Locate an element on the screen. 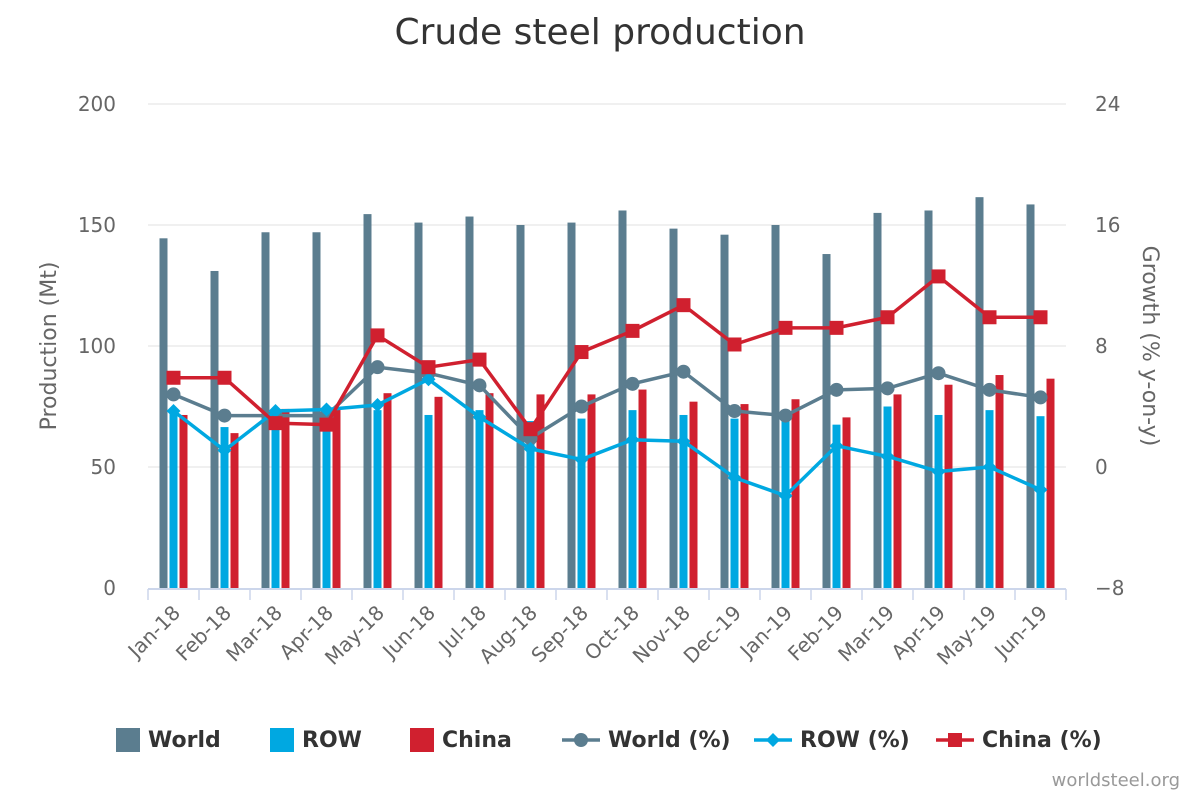  y2-tick-label: 16 is located at coordinates (1107, 225).